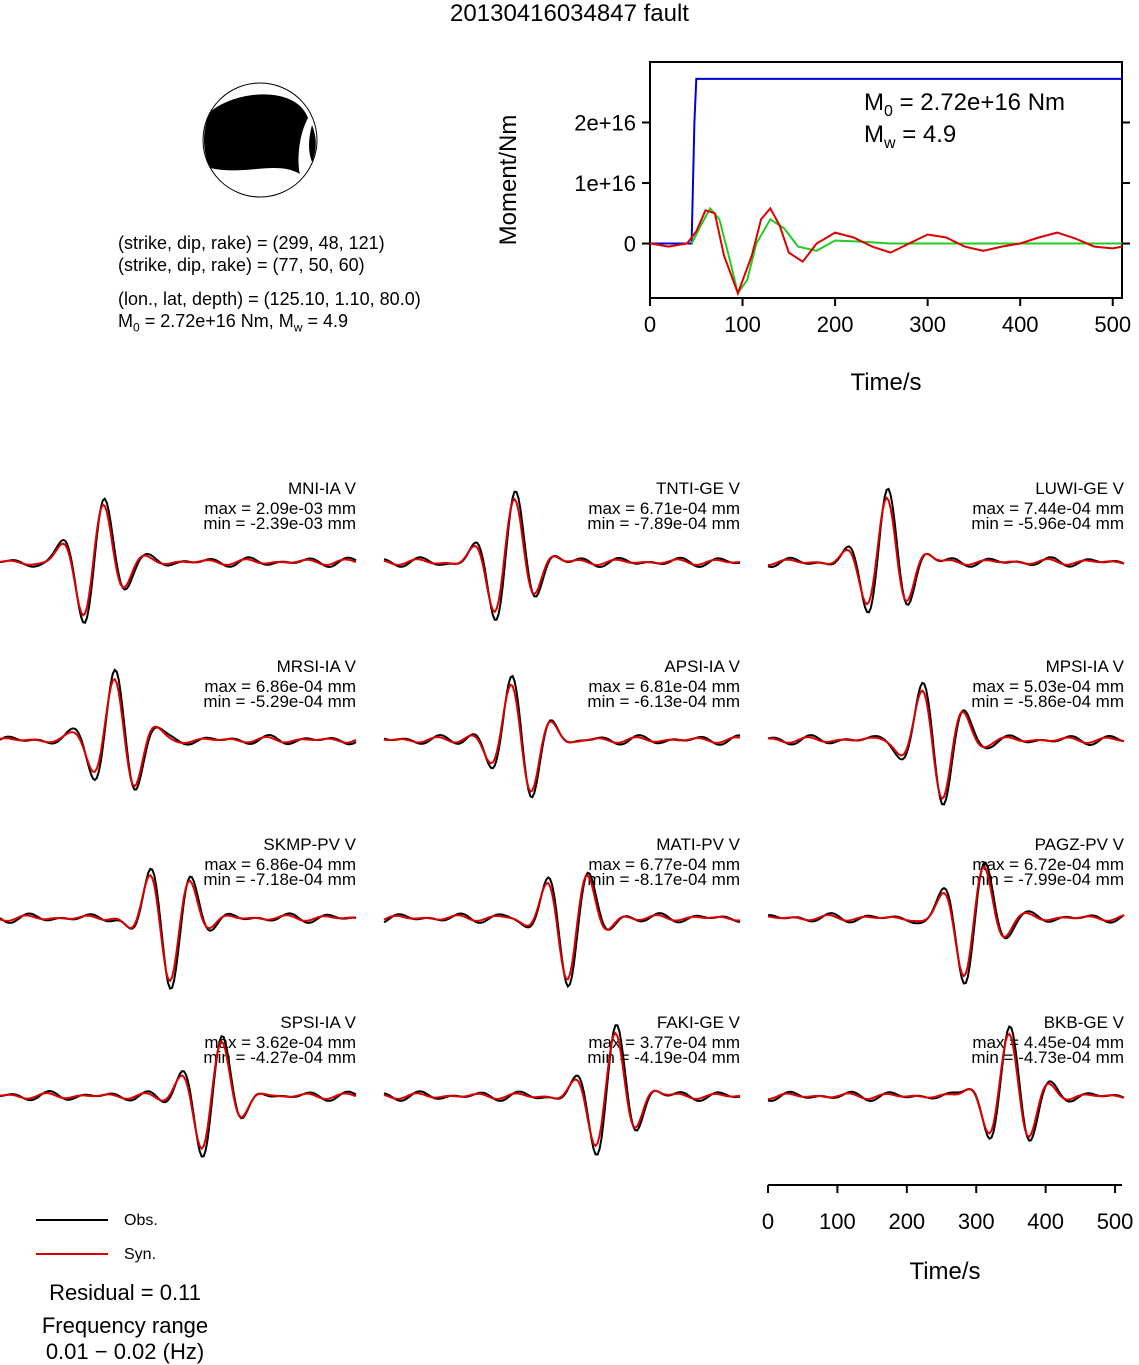  Describe the element at coordinates (910, 136) in the screenshot. I see `moment-annotation-mw: Mw = 4.9` at that location.